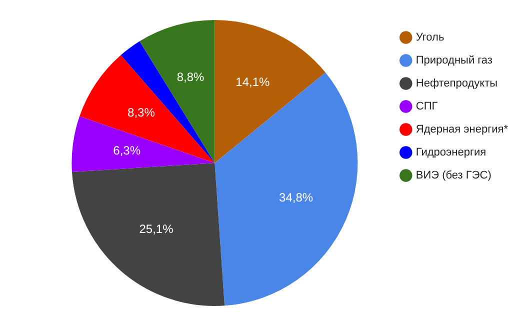 The height and width of the screenshot is (326, 528). Describe the element at coordinates (190, 77) in the screenshot. I see `data-label: 8,8%` at that location.